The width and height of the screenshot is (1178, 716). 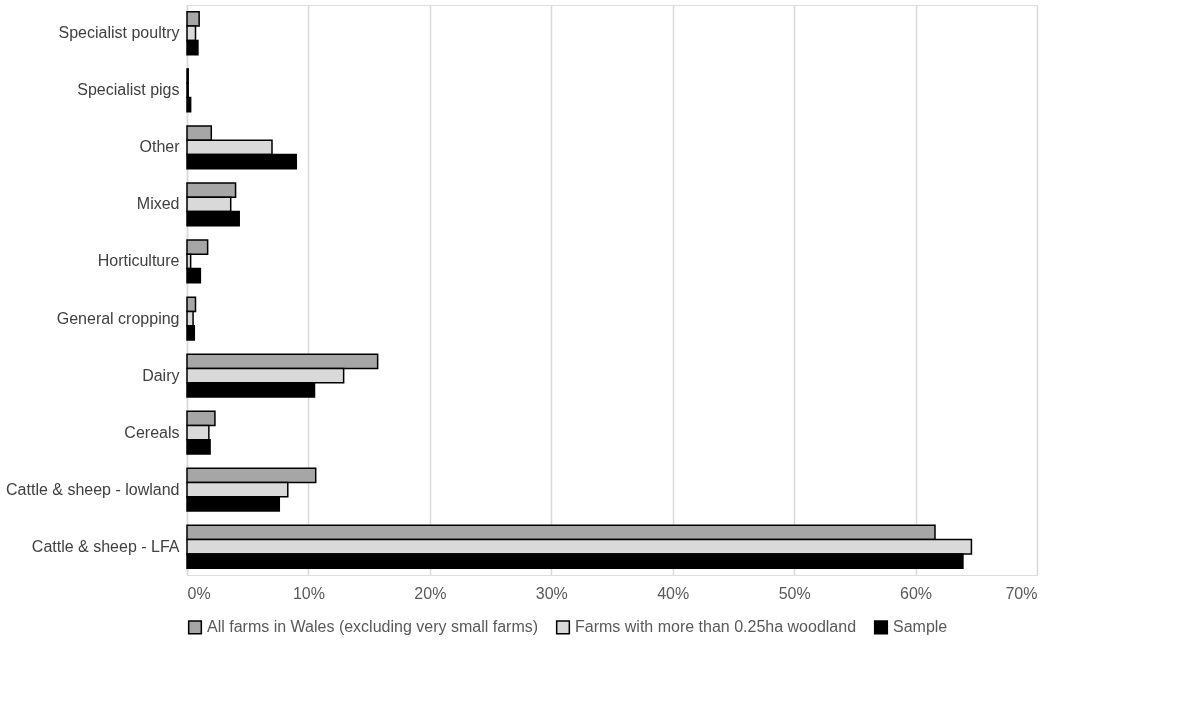 I want to click on legend-label: Farms with more than 0.25ha woodland, so click(x=716, y=627).